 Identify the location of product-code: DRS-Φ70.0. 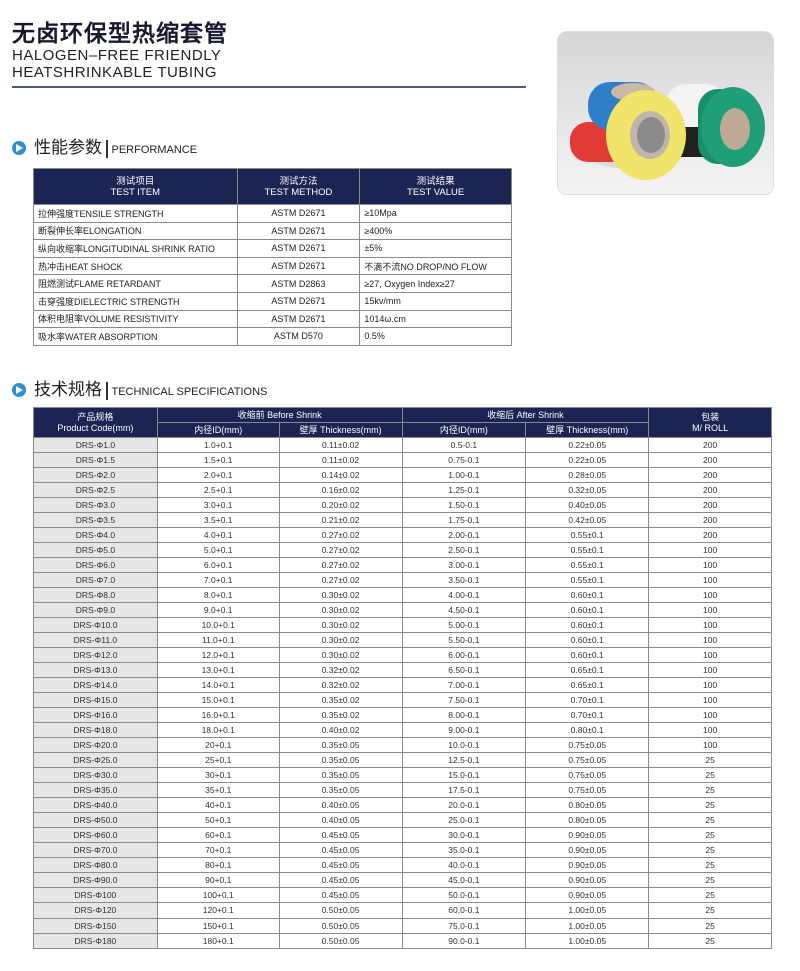
(95, 850).